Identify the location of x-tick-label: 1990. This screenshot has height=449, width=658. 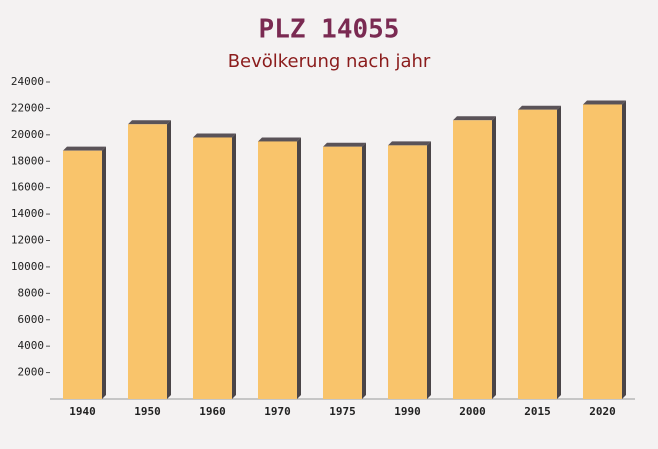
(407, 411).